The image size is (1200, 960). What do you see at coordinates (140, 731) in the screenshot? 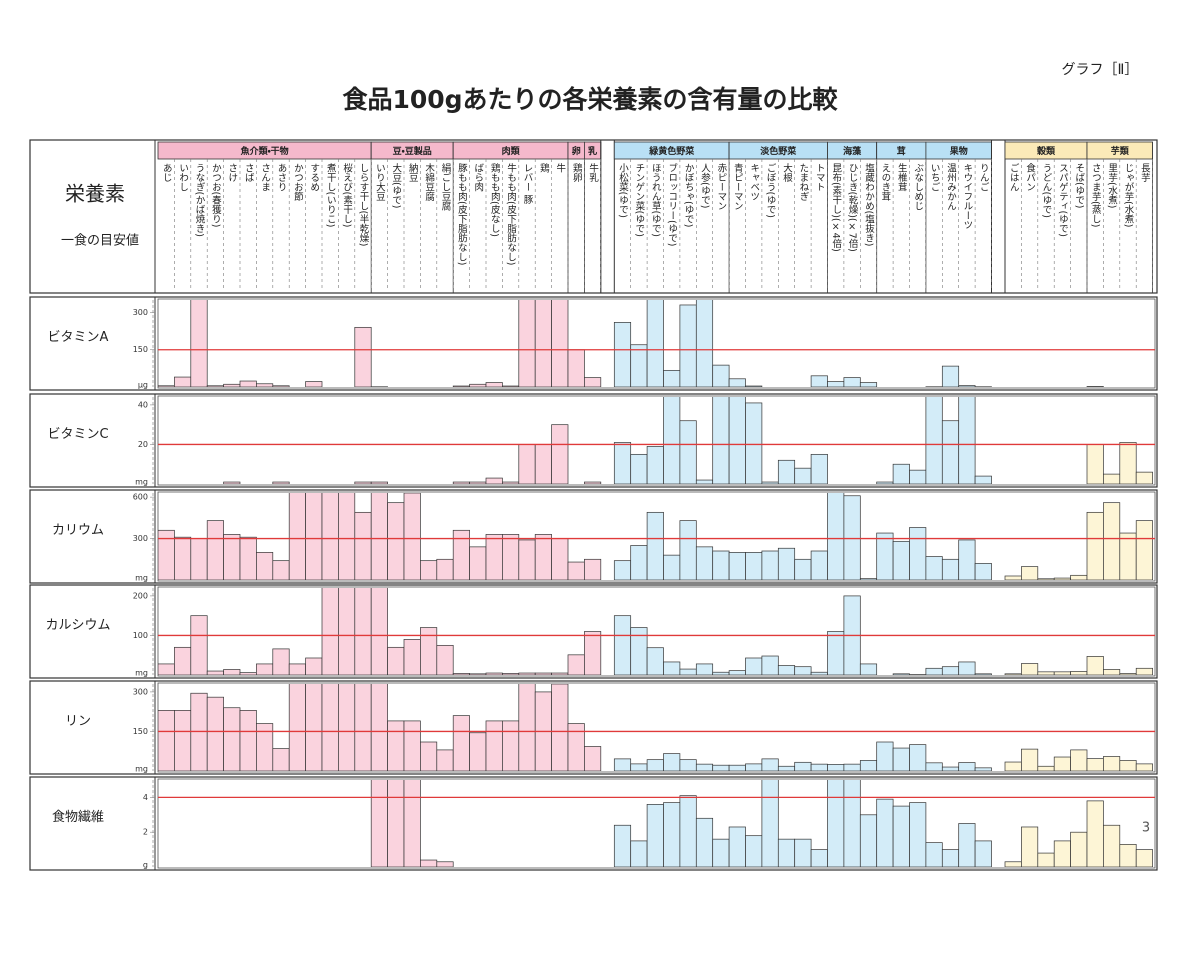
I see `y-tick-label: 150` at bounding box center [140, 731].